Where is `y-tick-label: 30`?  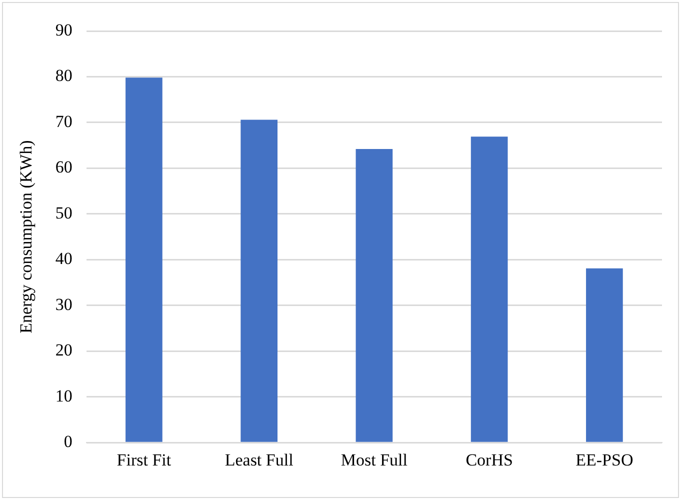
y-tick-label: 30 is located at coordinates (63, 304).